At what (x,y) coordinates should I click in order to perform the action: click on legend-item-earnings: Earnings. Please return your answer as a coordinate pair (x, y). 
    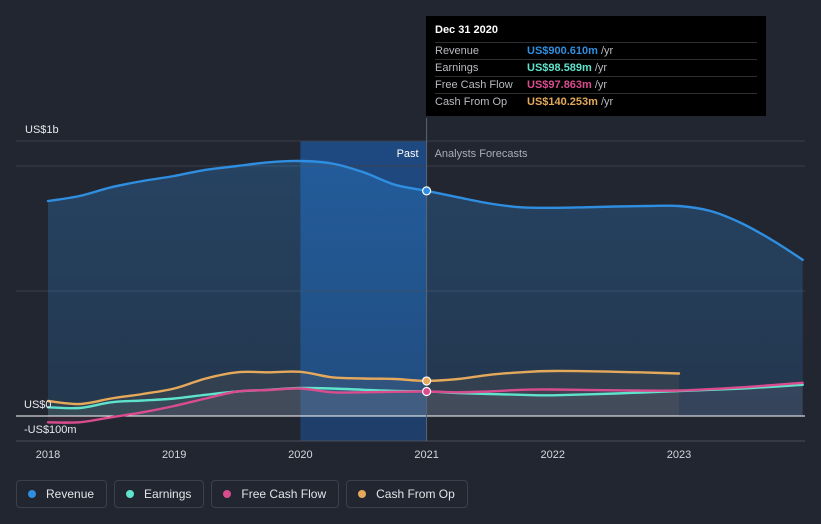
    Looking at the image, I should click on (159, 494).